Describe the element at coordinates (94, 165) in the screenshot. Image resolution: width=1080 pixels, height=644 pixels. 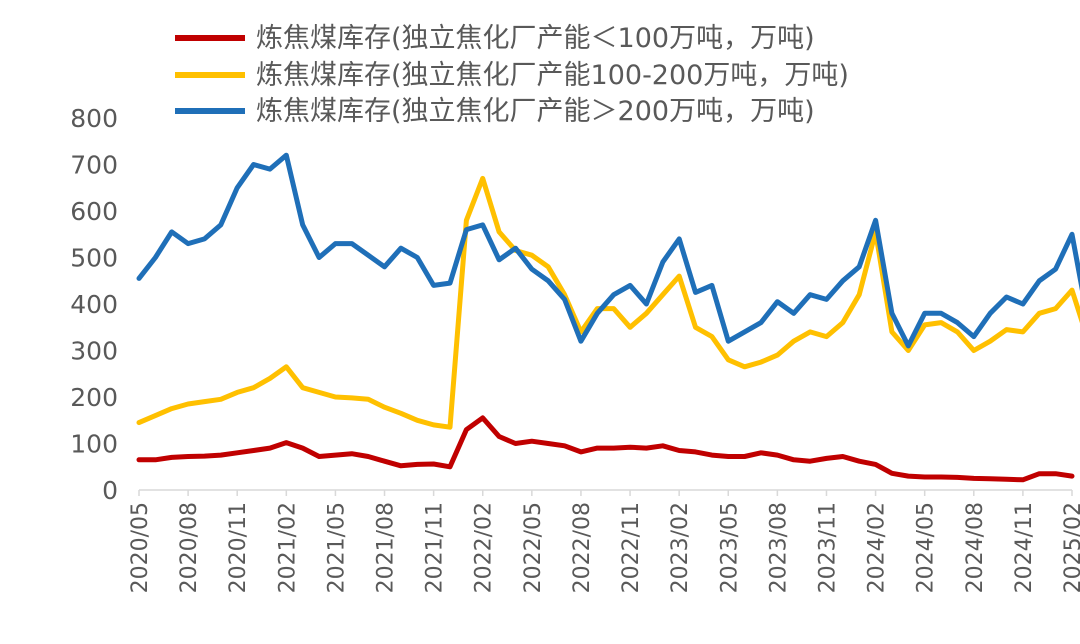
I see `y-tick-label: 700` at that location.